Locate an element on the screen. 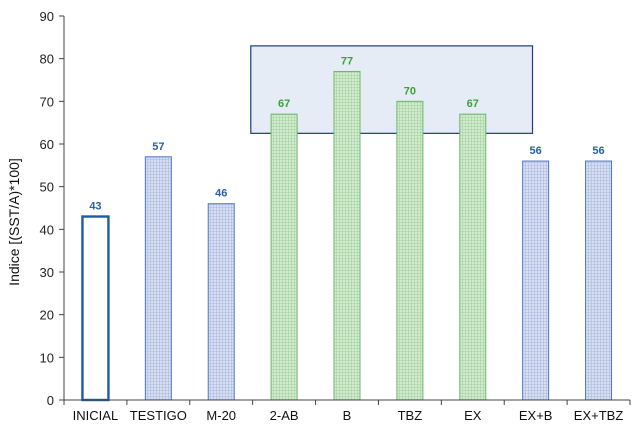 The image size is (640, 435). y-tick-label: 60 is located at coordinates (47, 144).